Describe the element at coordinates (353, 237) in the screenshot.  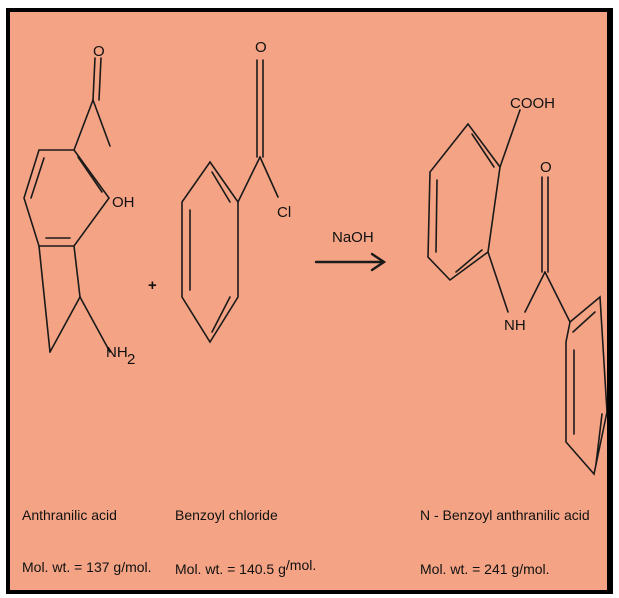
I see `reagent-naoh: NaOH` at that location.